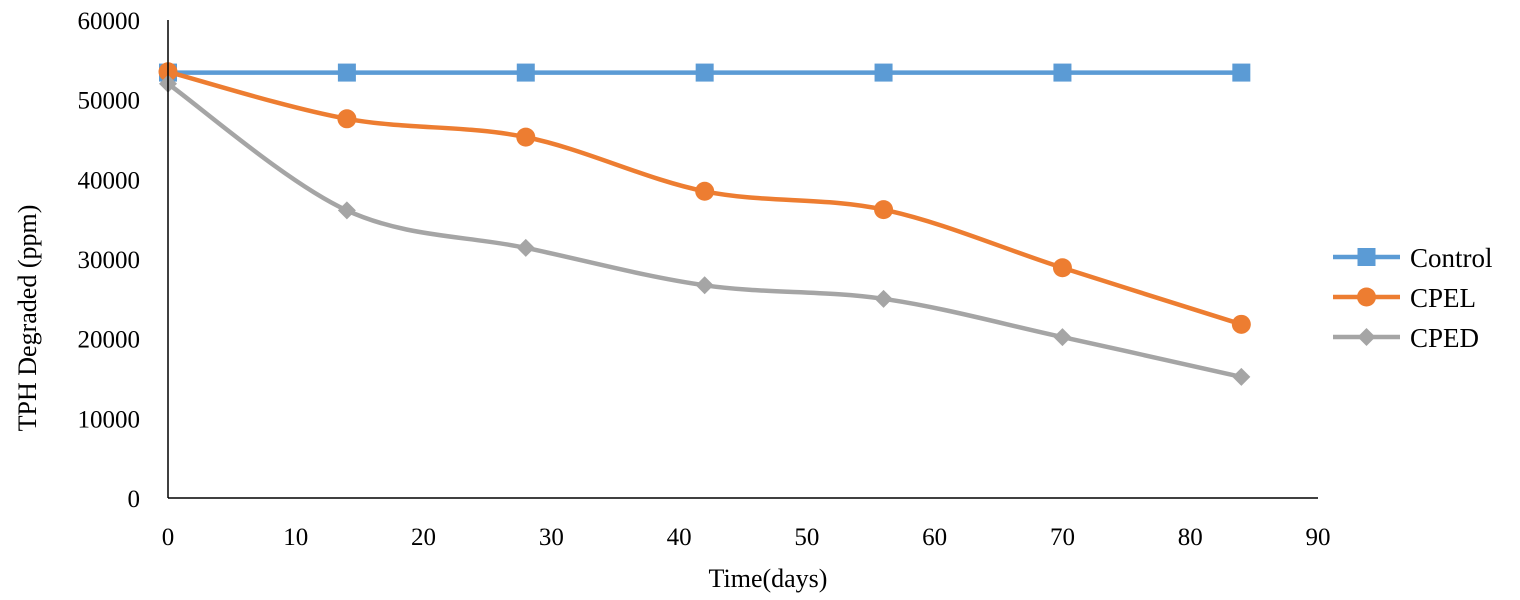 The height and width of the screenshot is (600, 1520). Describe the element at coordinates (1406, 338) in the screenshot. I see `legend-item-cped: CPED` at that location.